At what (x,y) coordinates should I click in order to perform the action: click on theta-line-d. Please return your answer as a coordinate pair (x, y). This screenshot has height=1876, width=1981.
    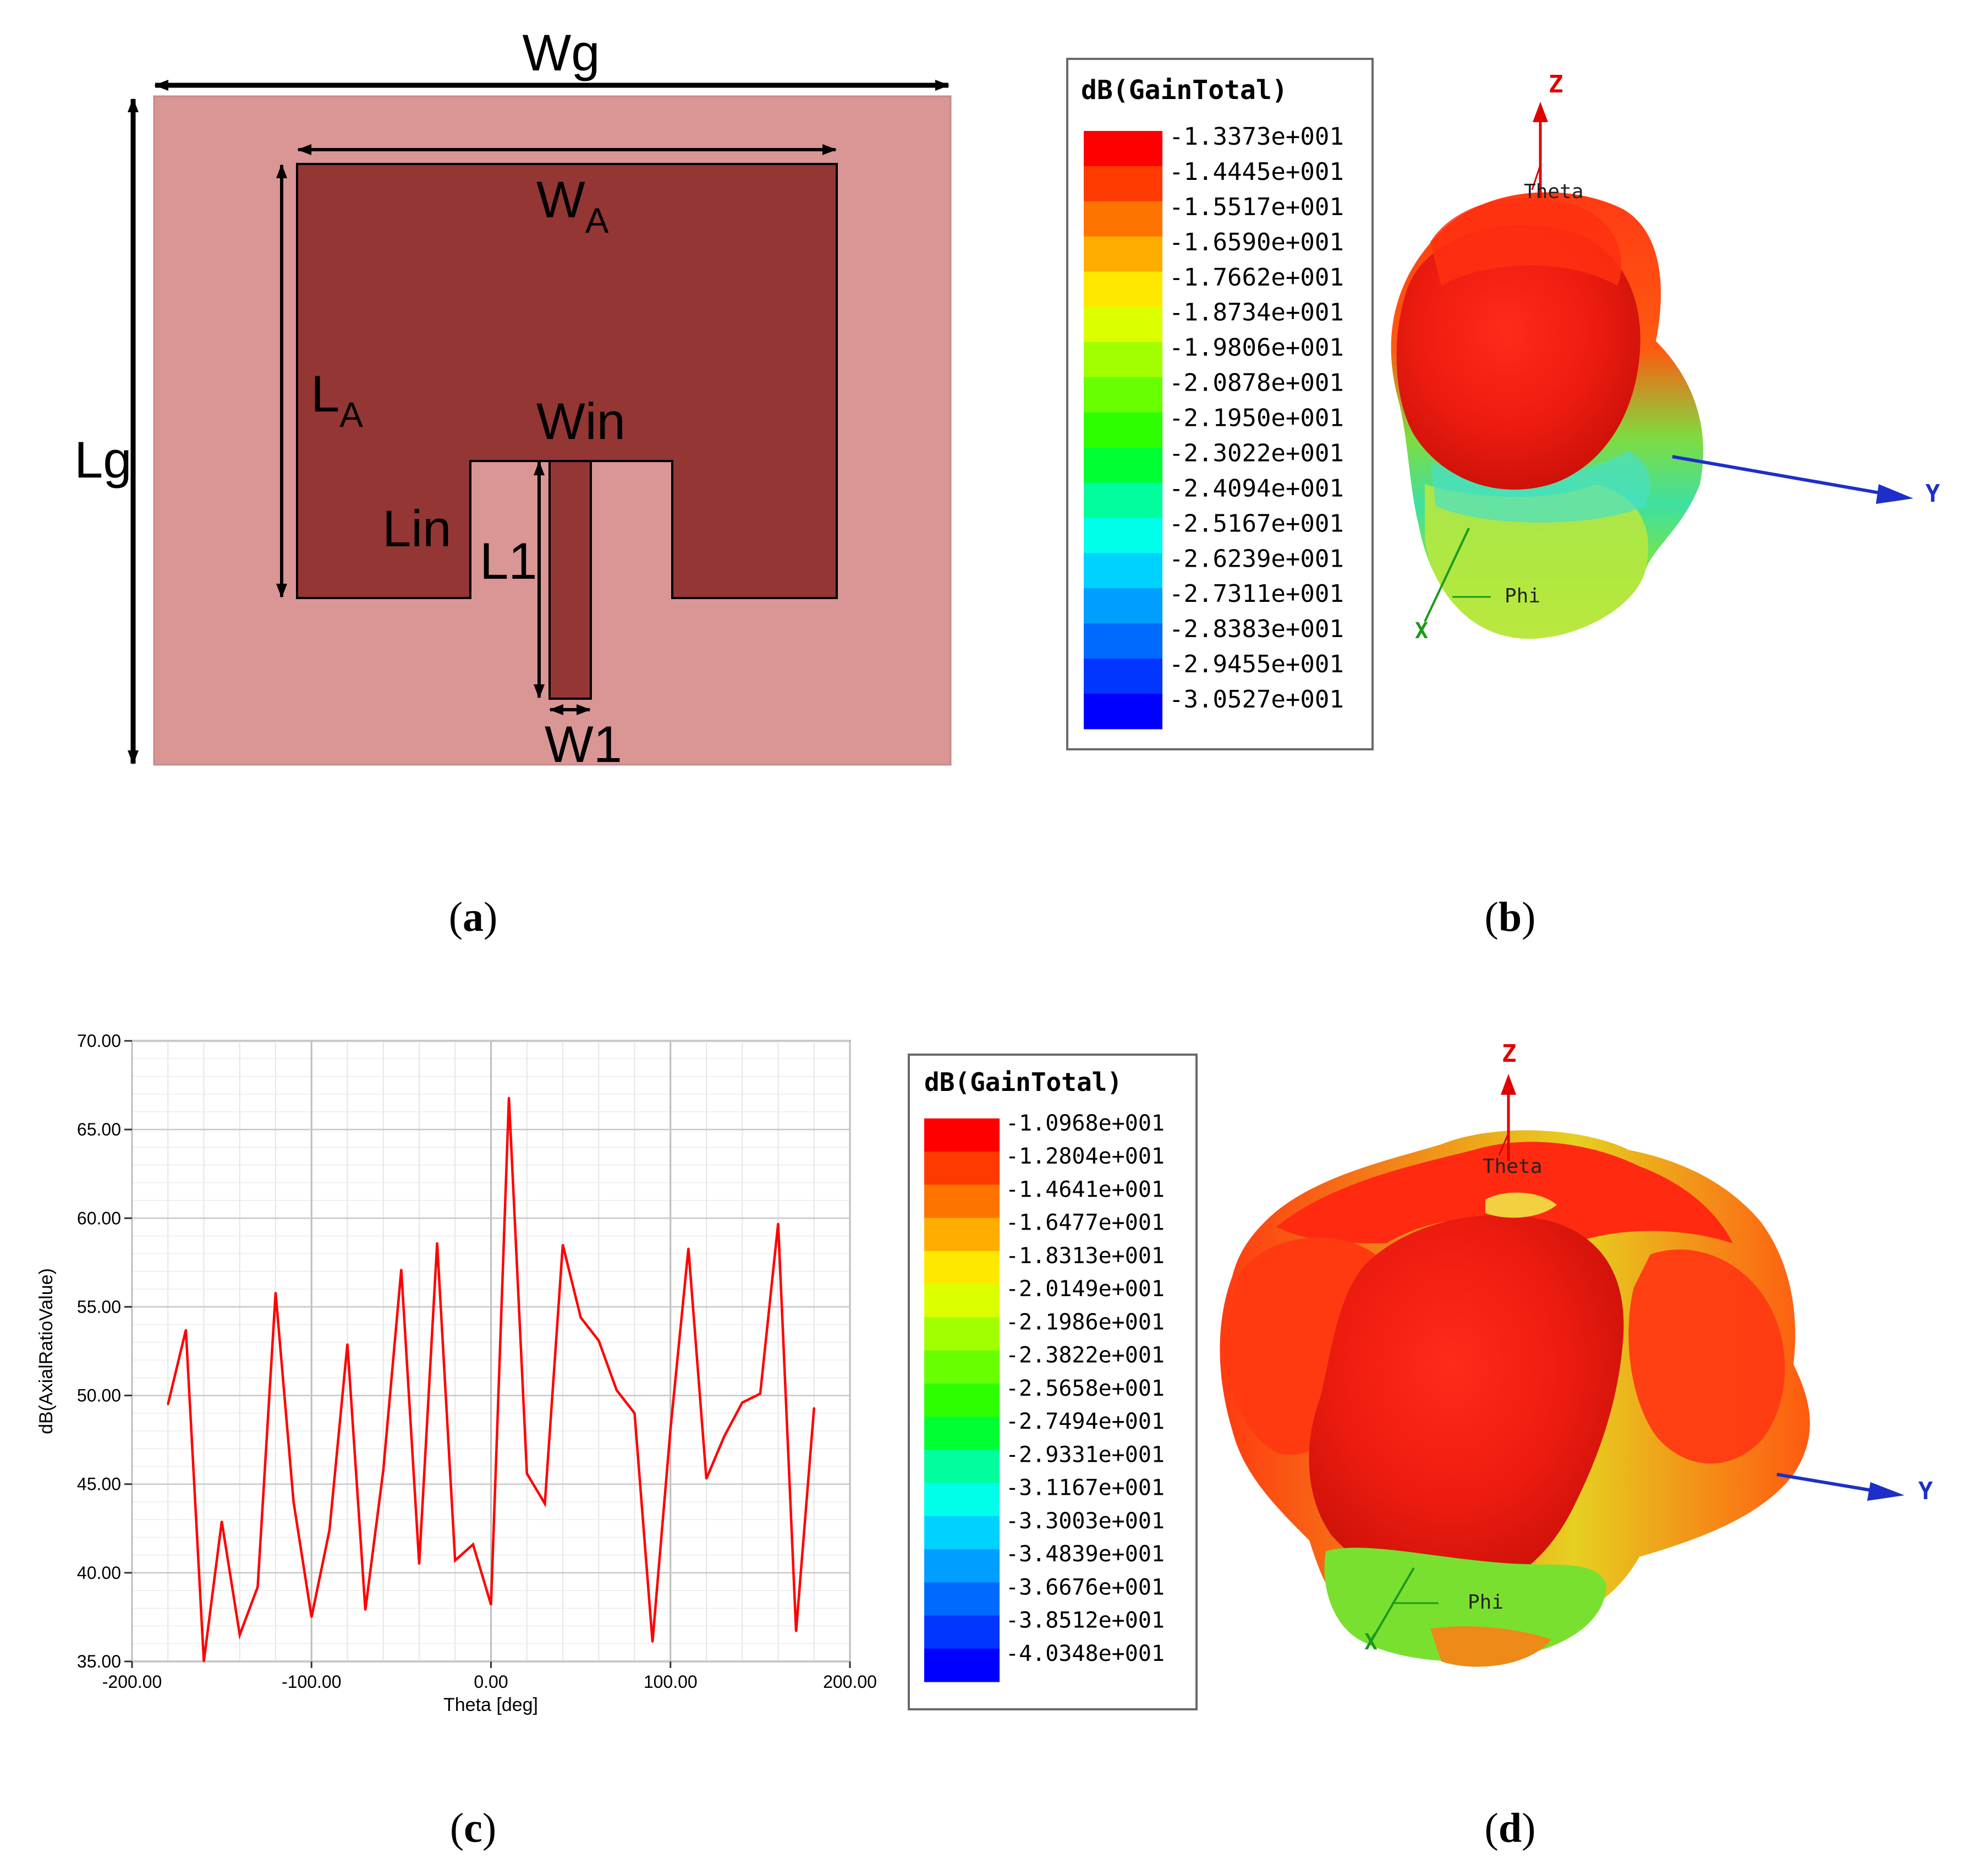
    Looking at the image, I should click on (1504, 1144).